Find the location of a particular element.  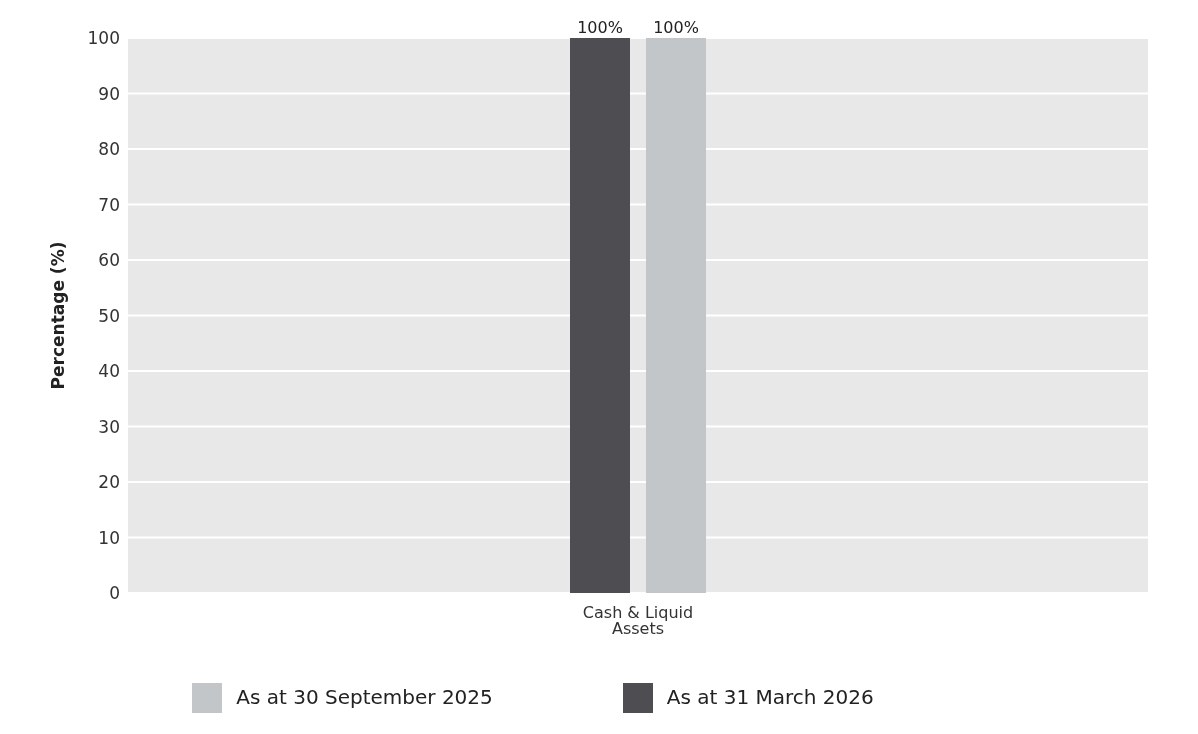

legend-label: As at 31 March 2026 is located at coordinates (770, 696).